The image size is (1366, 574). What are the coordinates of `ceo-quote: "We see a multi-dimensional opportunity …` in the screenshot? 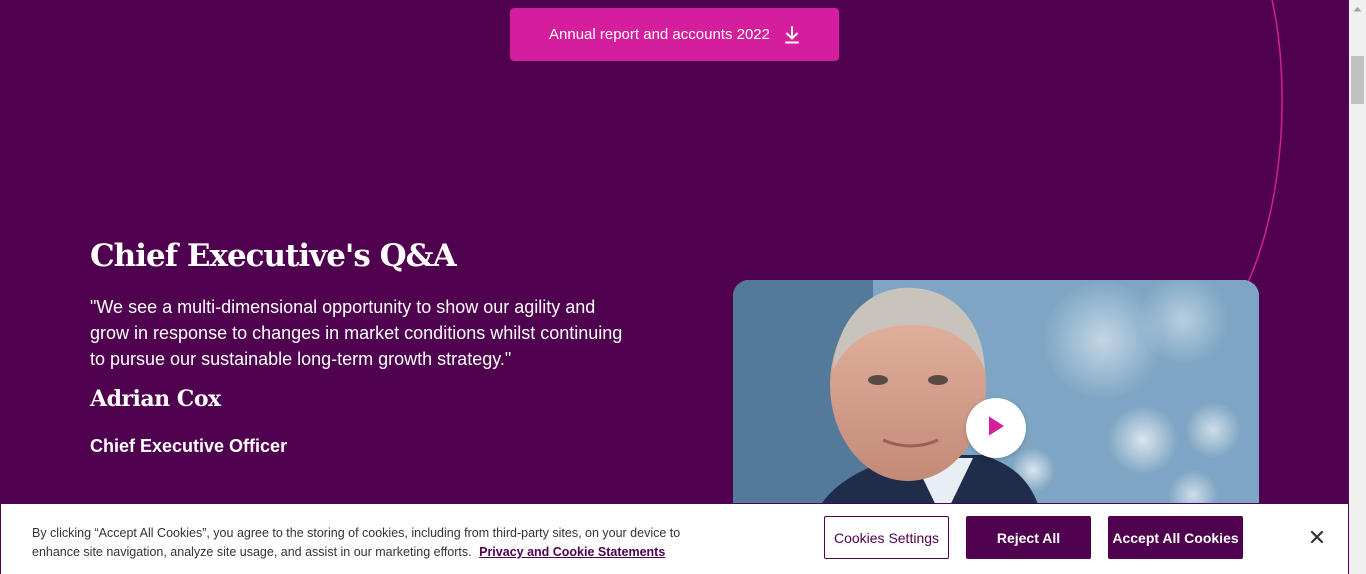 It's located at (356, 333).